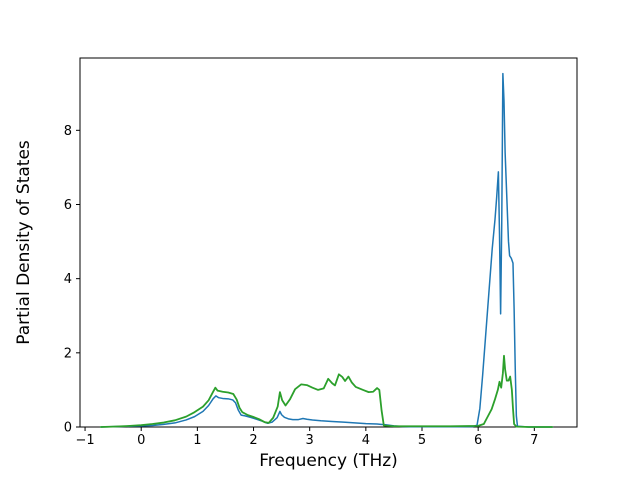 This screenshot has width=640, height=480. I want to click on x-tick-label: 7, so click(534, 440).